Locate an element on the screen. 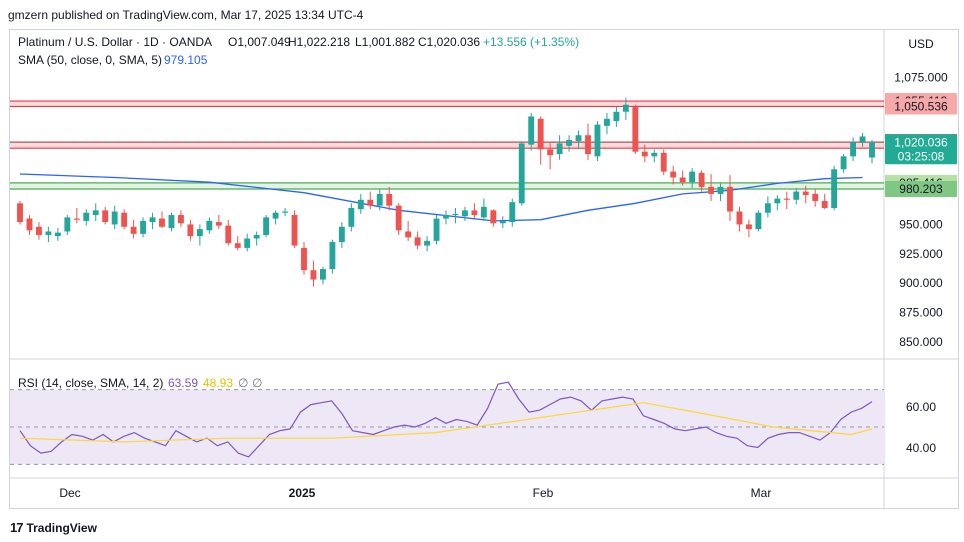  tradingview-logo: 17 TradingView is located at coordinates (53, 528).